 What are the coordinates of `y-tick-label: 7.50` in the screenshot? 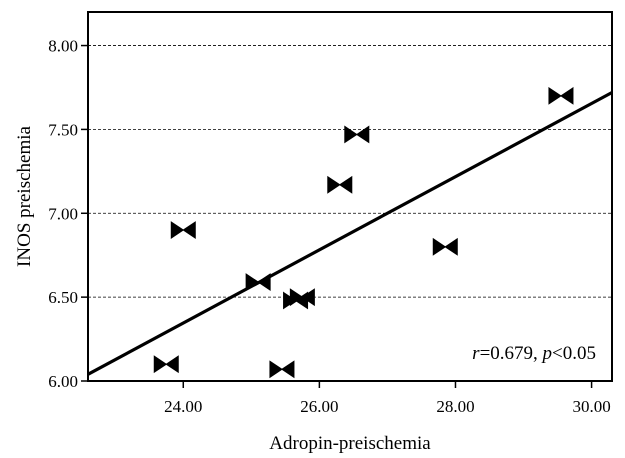 It's located at (63, 129).